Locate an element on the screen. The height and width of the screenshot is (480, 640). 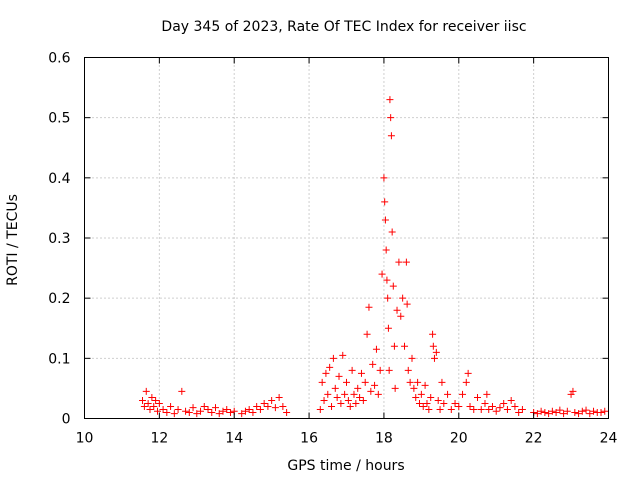
x-tick-label: 22 is located at coordinates (534, 439).